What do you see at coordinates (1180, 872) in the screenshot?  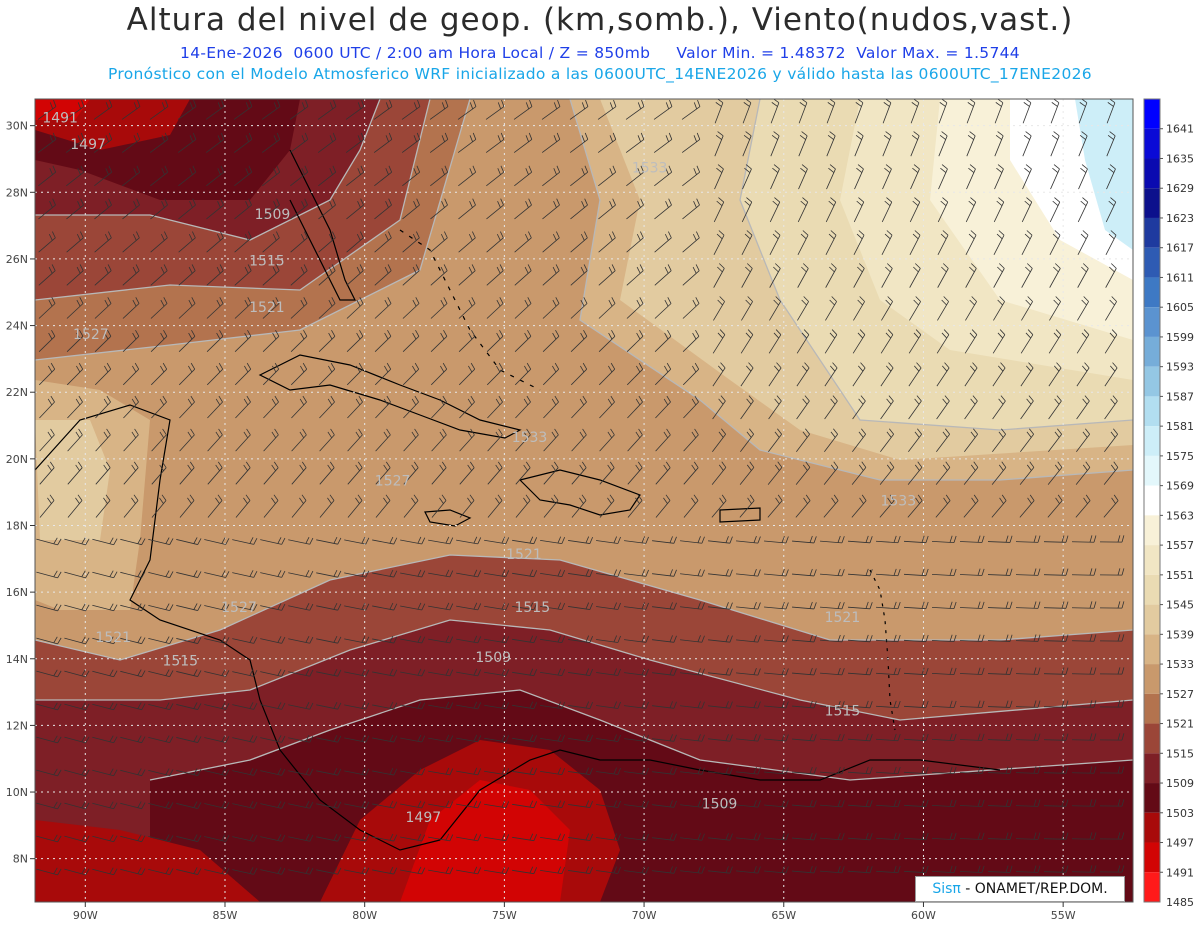 I see `colorbar-label: 1491` at bounding box center [1180, 872].